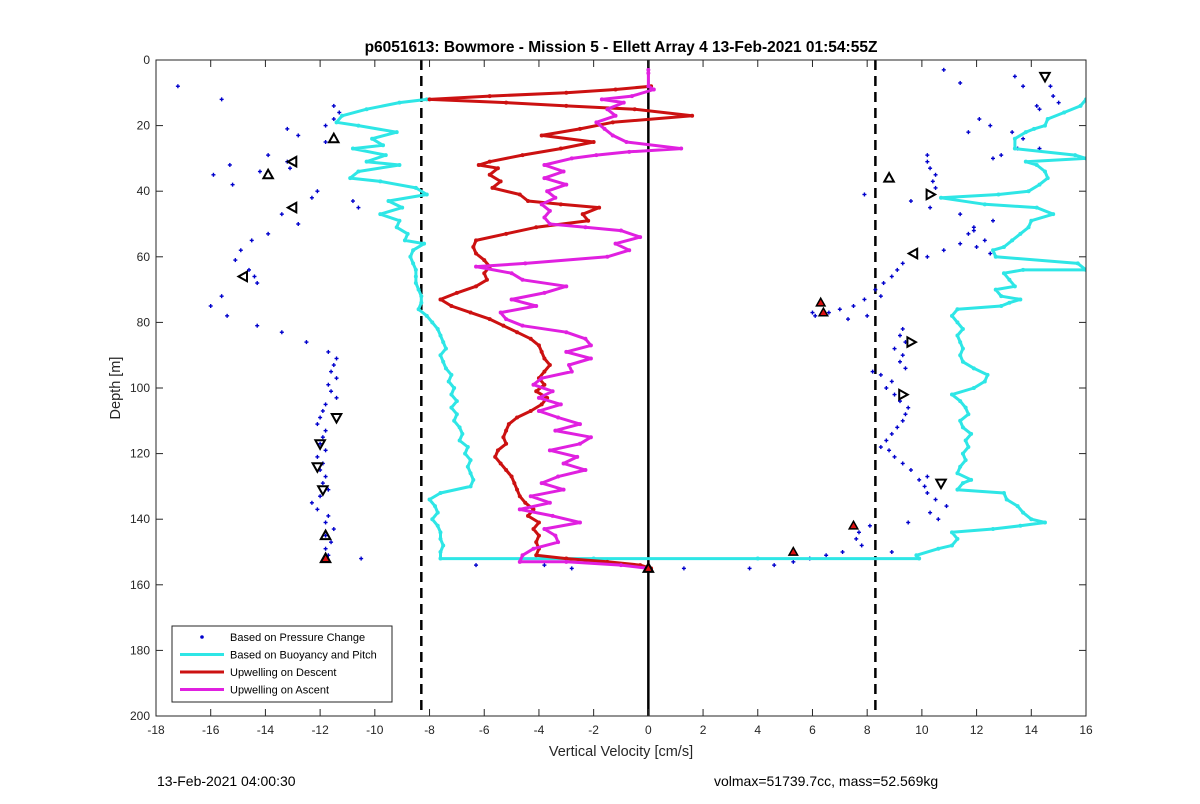 The height and width of the screenshot is (804, 1200). I want to click on y-tick-label: 20, so click(144, 126).